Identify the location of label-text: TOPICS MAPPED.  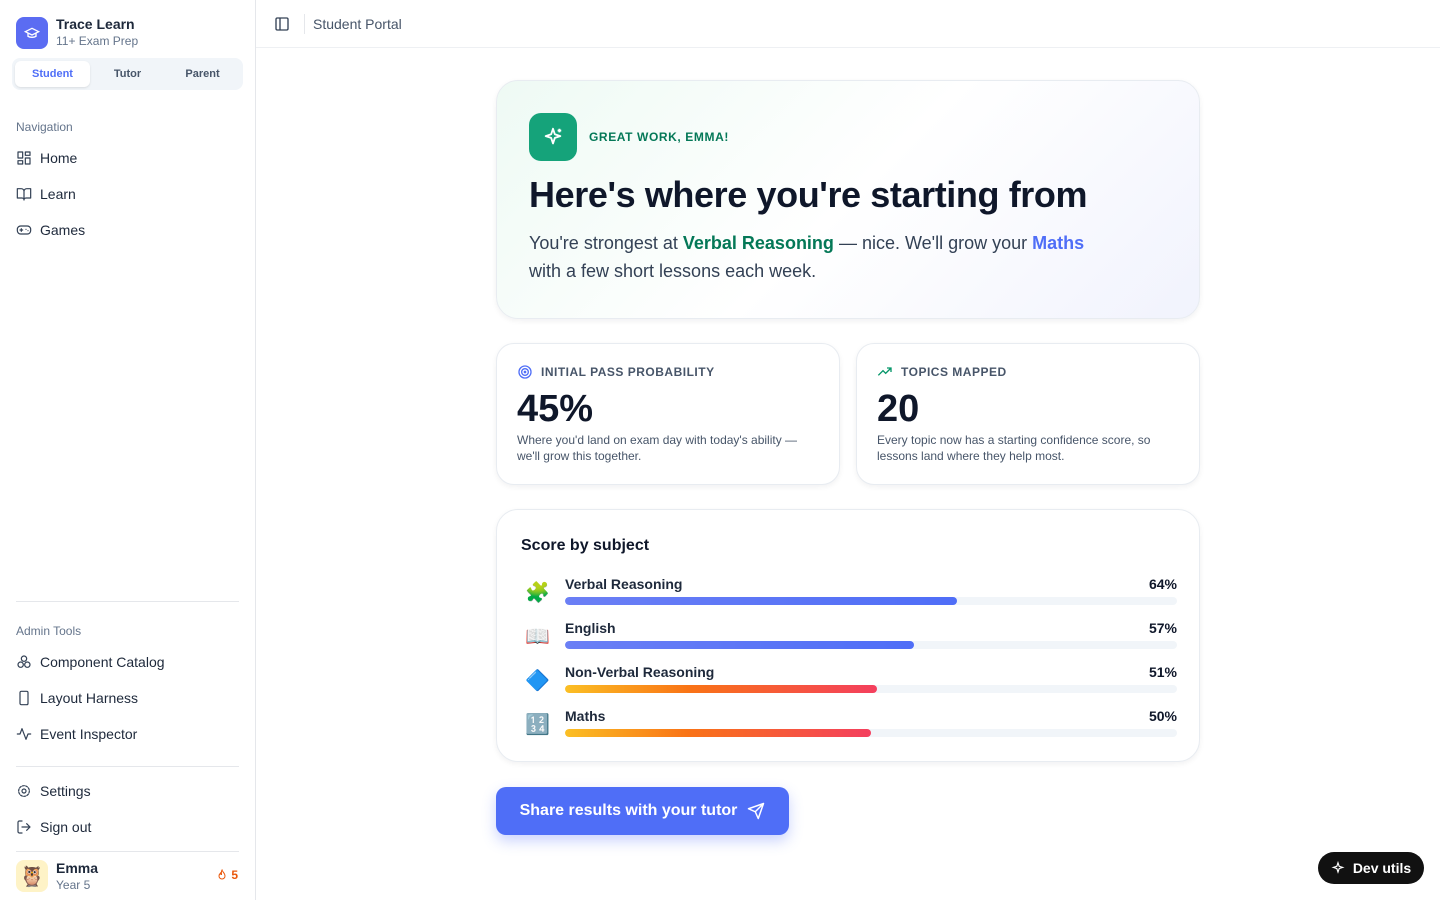
(954, 372).